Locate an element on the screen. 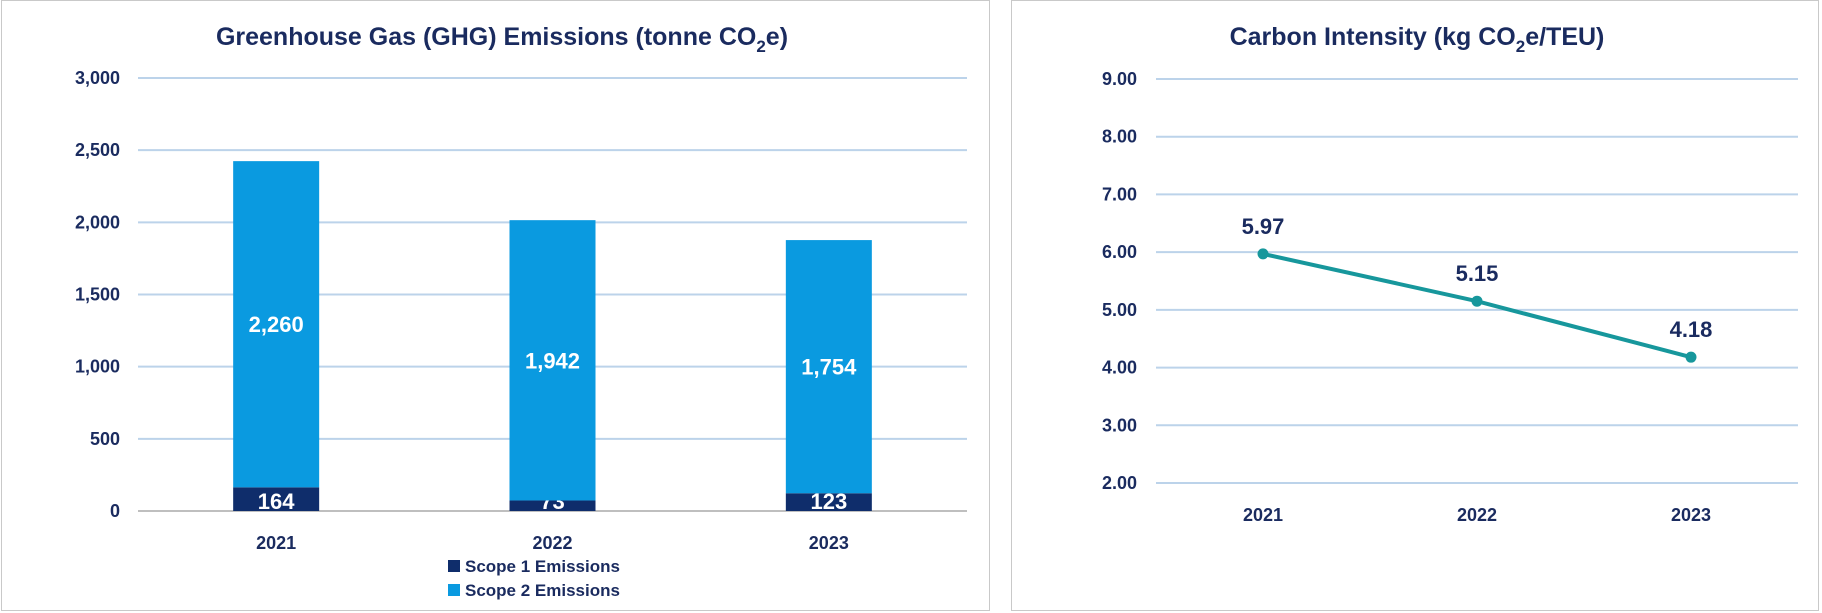 Image resolution: width=1822 pixels, height=613 pixels. y-tick-label: 9.00 is located at coordinates (1119, 79).